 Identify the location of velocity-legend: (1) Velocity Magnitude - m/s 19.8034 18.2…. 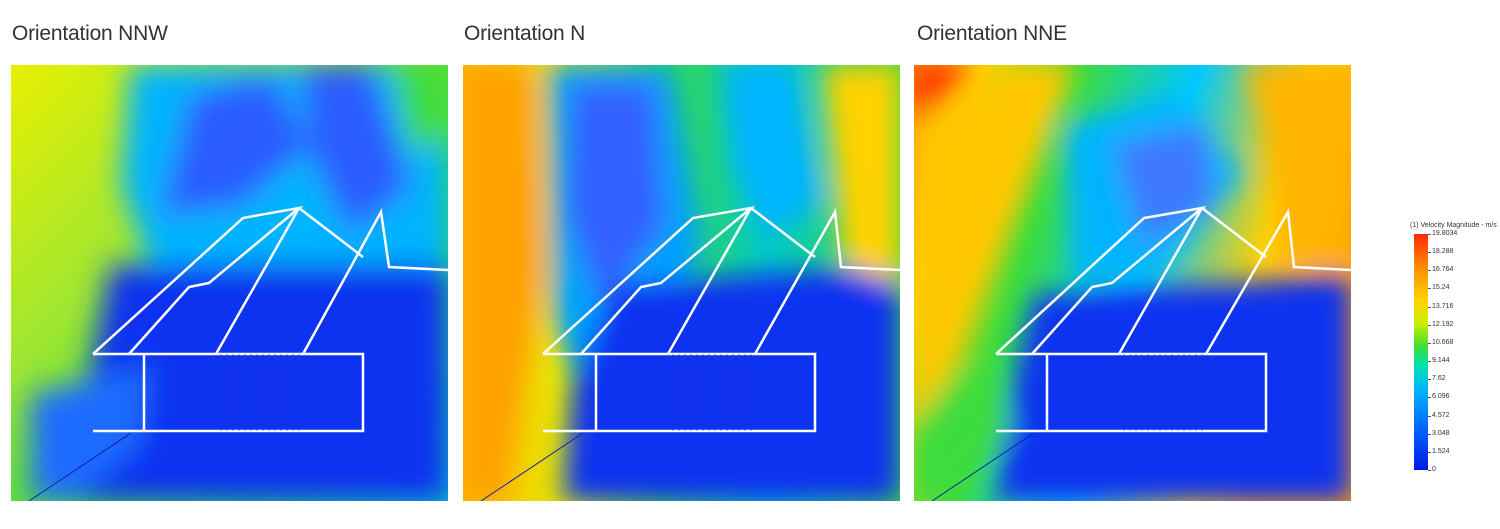
(1454, 352).